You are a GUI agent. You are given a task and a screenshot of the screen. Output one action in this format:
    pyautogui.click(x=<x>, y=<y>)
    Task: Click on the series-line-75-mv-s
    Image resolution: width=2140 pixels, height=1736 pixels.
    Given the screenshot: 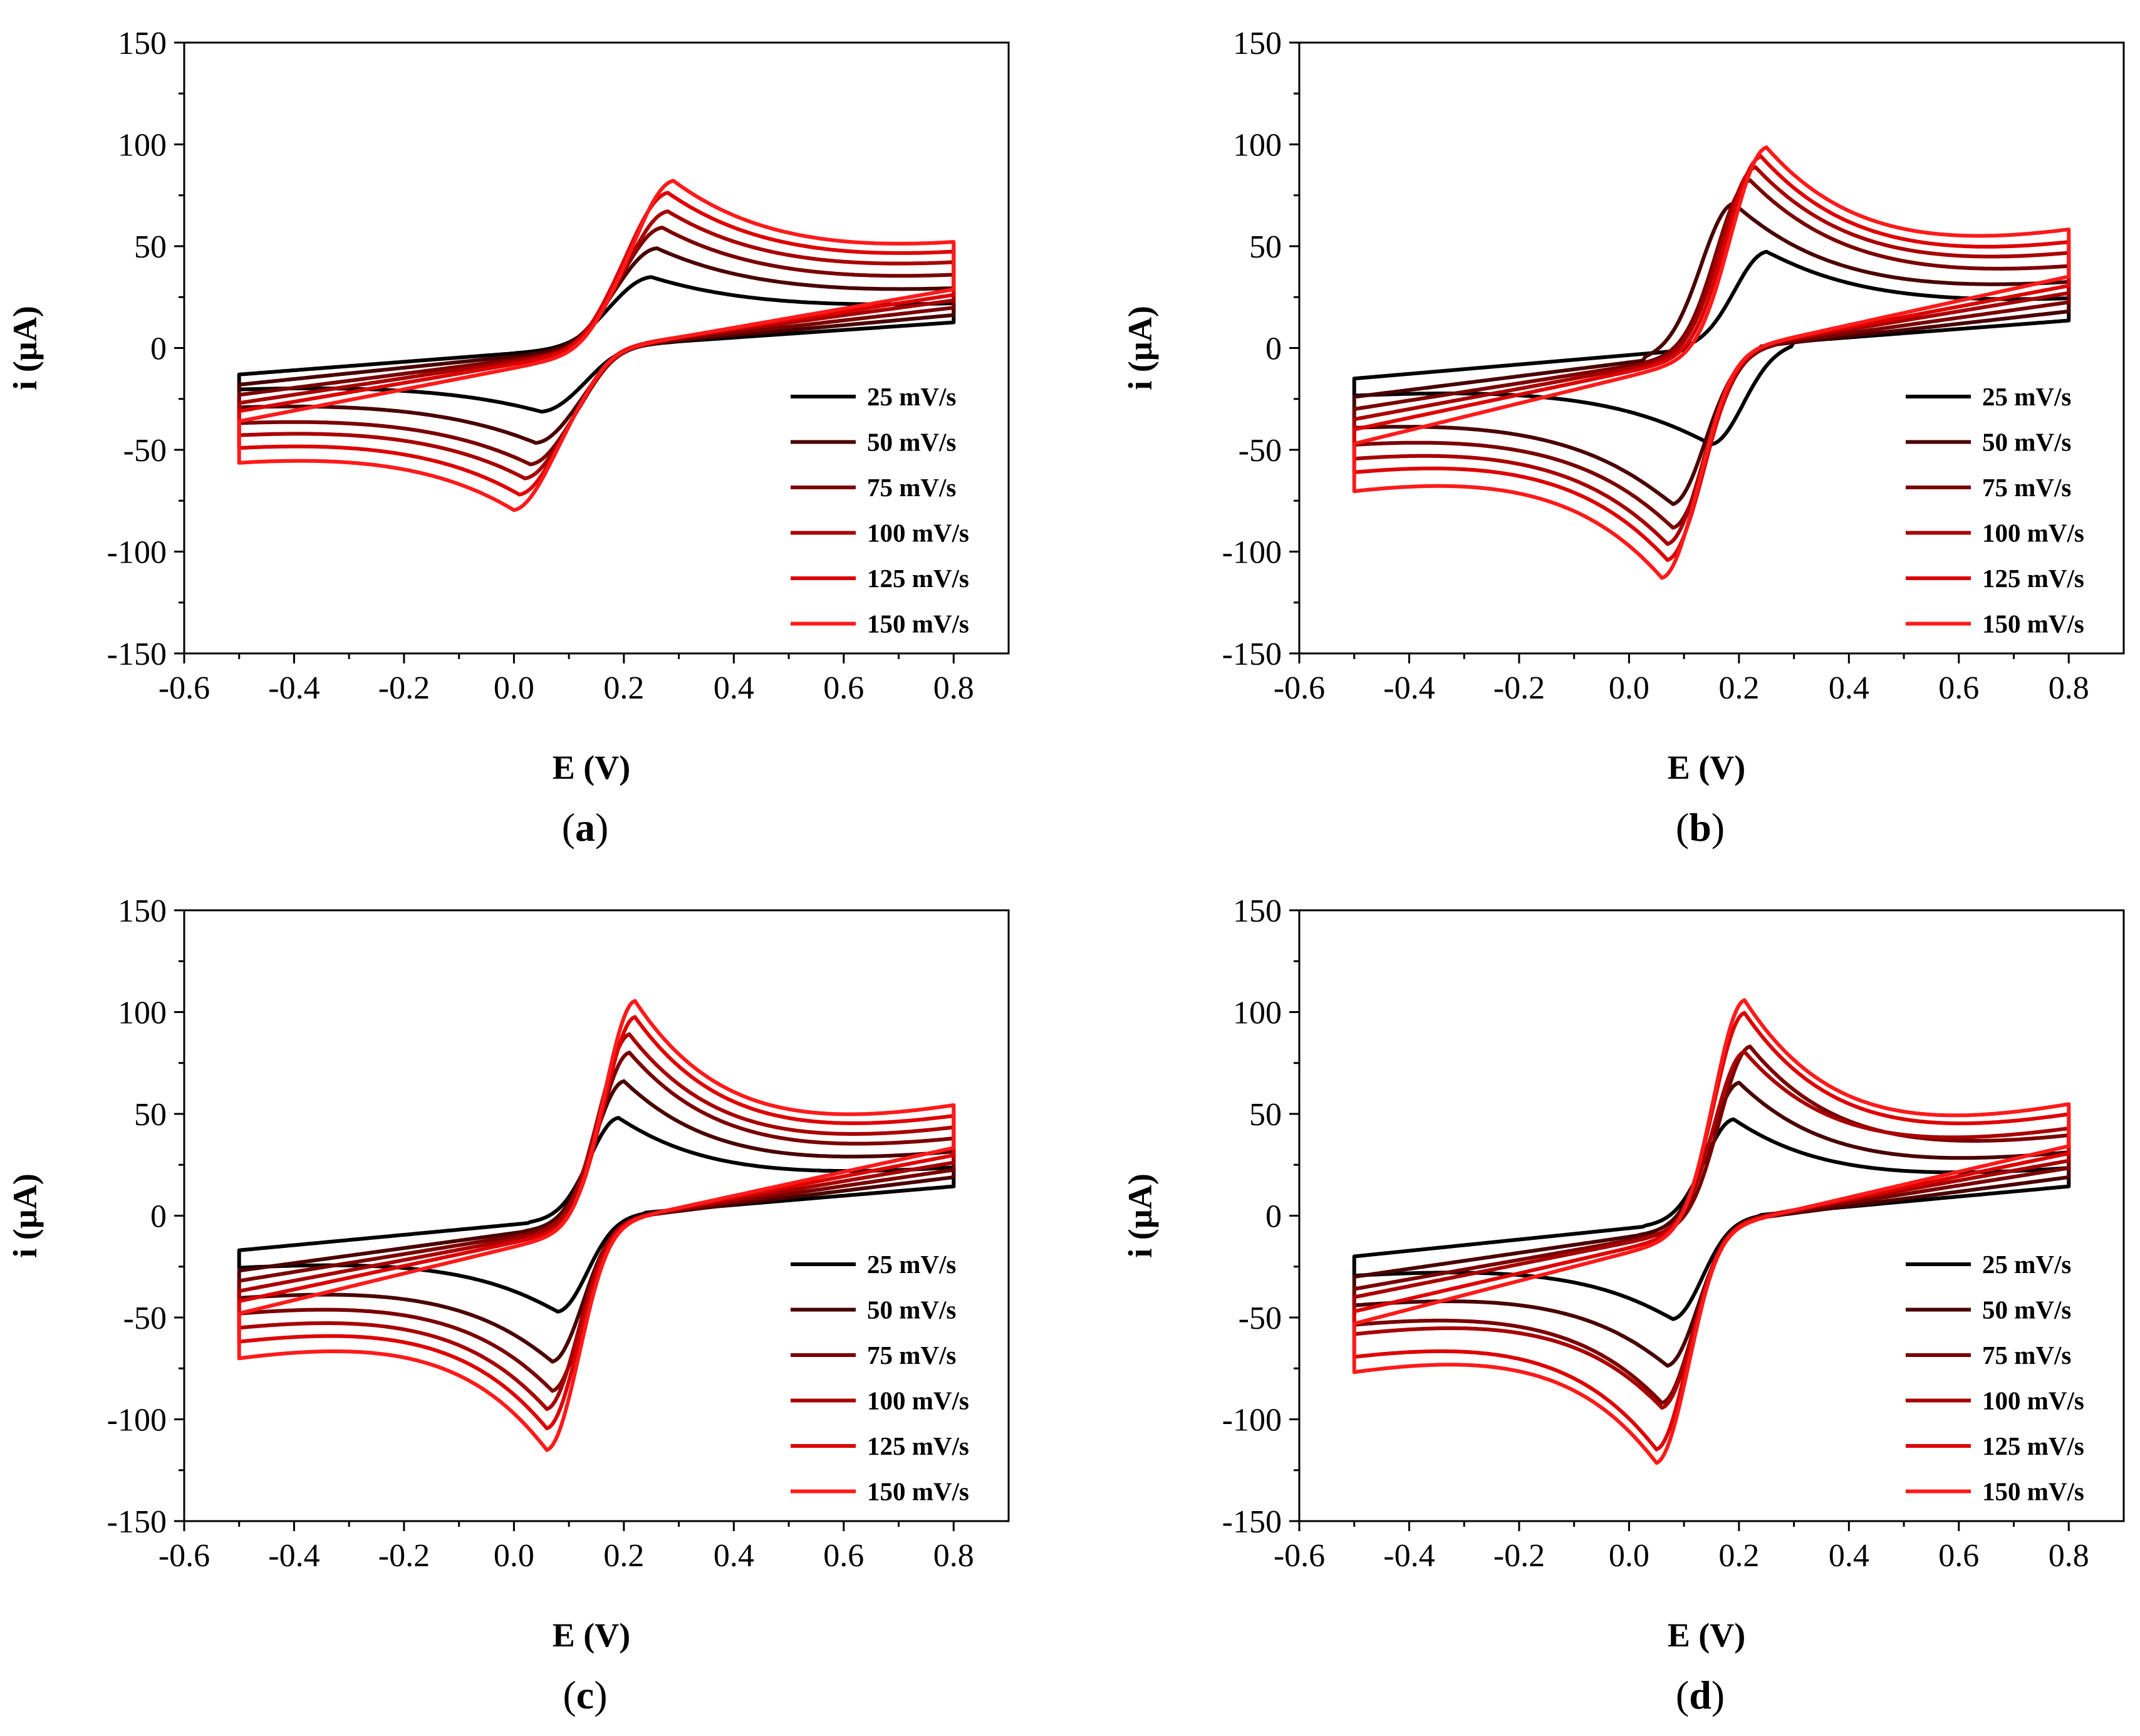 What is the action you would take?
    pyautogui.click(x=596, y=1222)
    